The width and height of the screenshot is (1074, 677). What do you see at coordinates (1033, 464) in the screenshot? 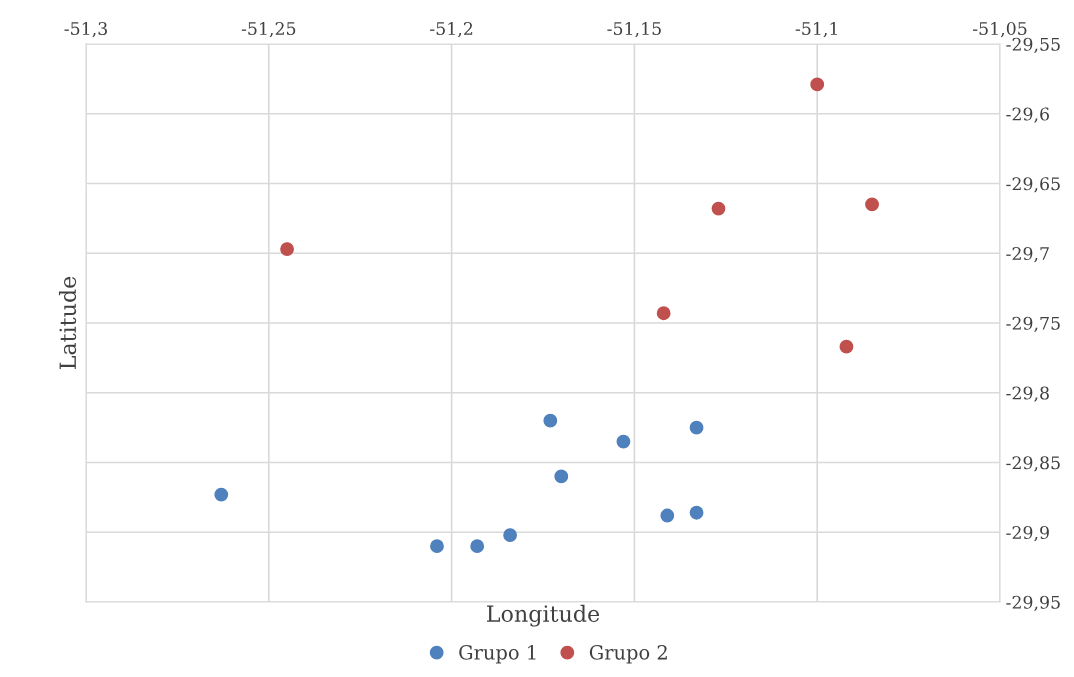
I see `y-tick-label: -29,85` at bounding box center [1033, 464].